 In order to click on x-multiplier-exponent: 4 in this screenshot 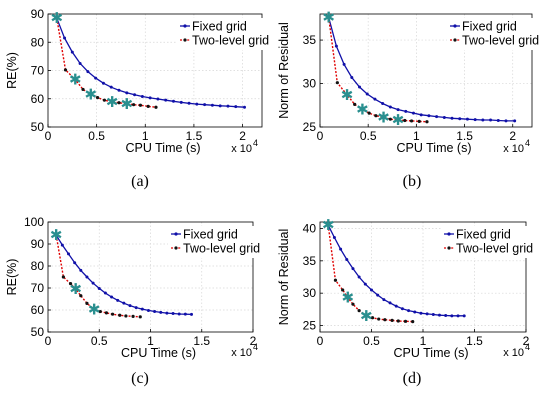, I will do `click(255, 347)`.